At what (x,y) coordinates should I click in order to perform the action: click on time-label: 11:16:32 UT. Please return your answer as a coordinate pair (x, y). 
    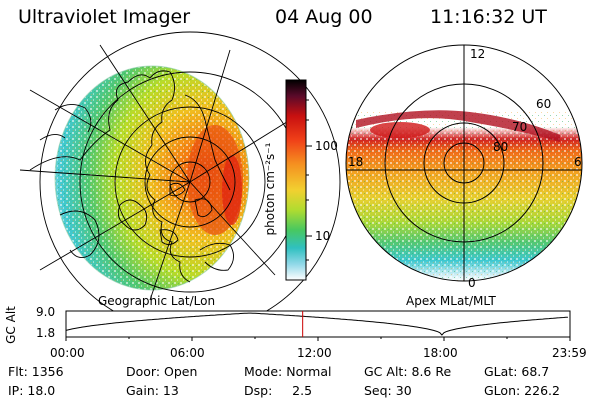
    Looking at the image, I should click on (488, 17).